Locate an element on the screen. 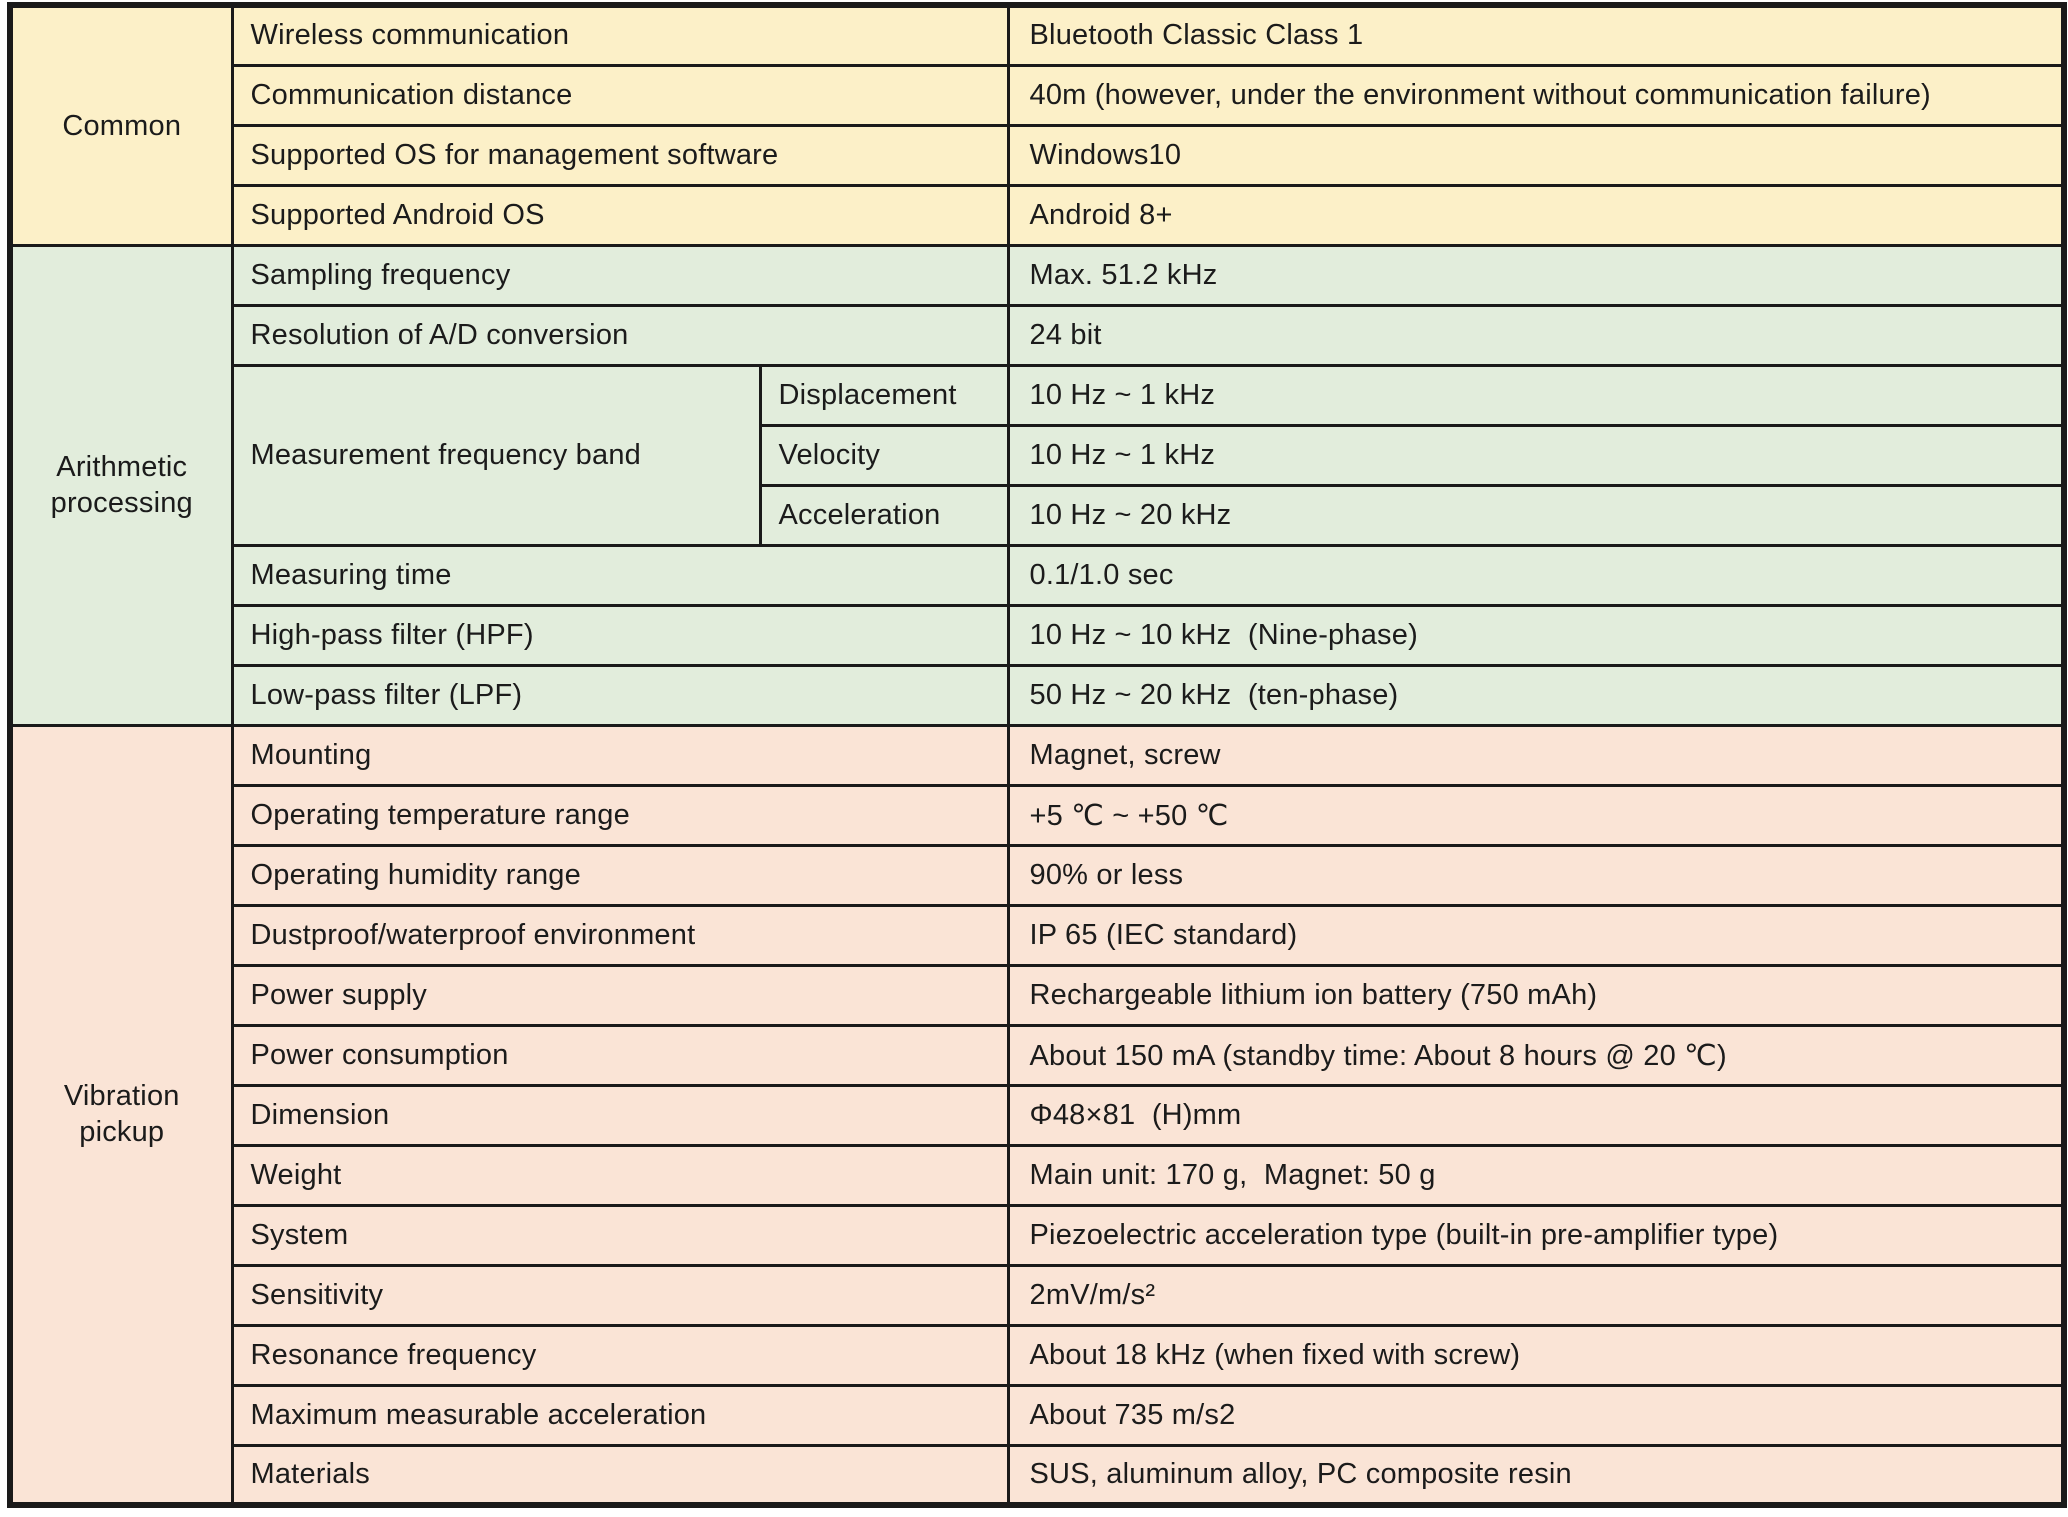 This screenshot has width=2068, height=1517. attr-cell: Low-pass filter (LPF) is located at coordinates (620, 695).